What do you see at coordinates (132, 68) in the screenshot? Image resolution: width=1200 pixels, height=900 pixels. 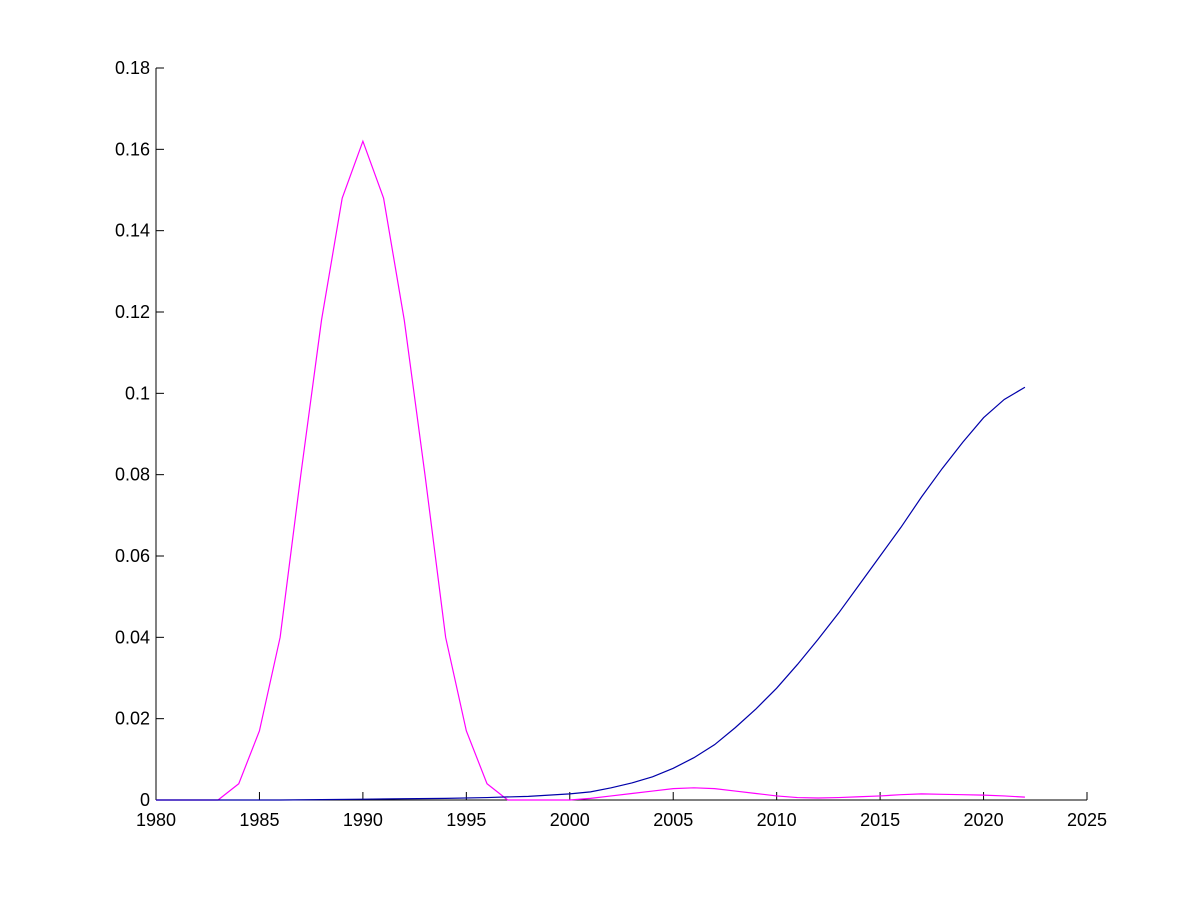 I see `y-tick-label: 0.18` at bounding box center [132, 68].